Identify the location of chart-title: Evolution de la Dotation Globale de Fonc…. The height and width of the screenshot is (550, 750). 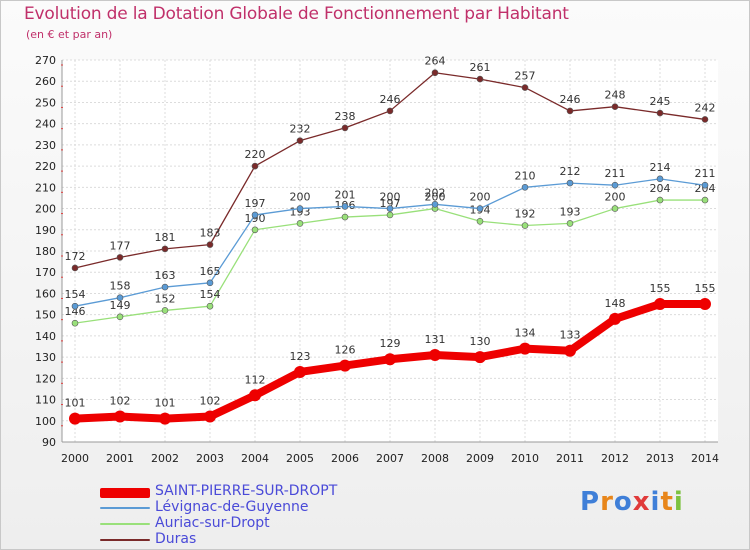
(296, 14).